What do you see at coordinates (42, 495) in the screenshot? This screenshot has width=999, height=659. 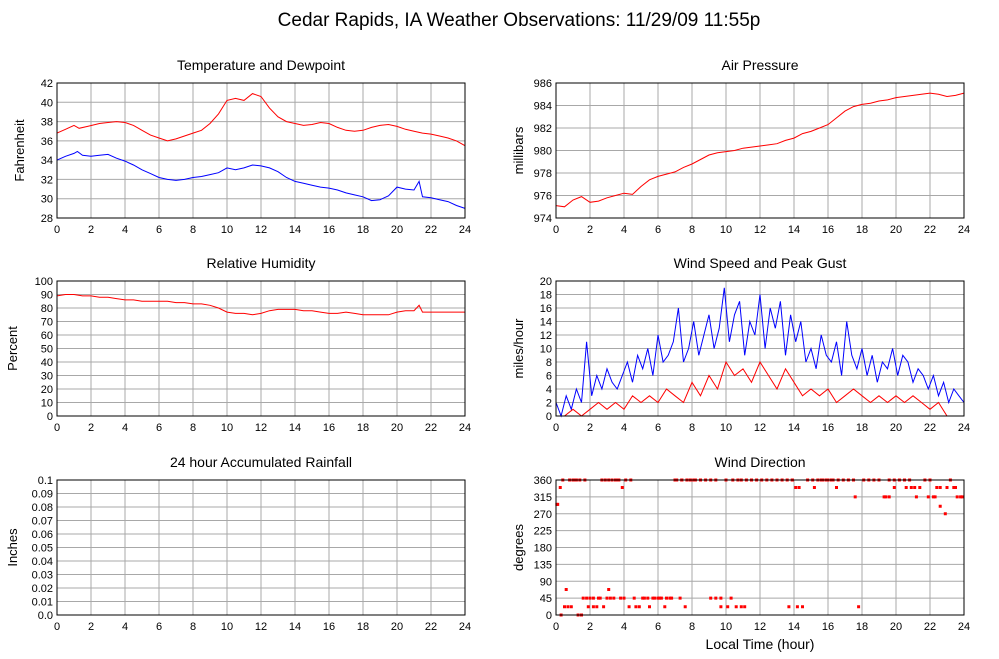 I see `y-tick-label: 0.09` at bounding box center [42, 495].